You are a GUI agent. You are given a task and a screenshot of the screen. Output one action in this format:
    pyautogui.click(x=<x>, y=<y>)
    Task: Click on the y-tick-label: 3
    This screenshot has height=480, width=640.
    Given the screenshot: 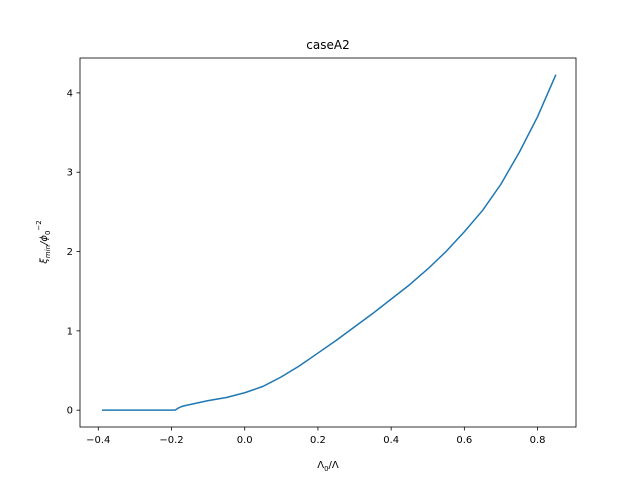 What is the action you would take?
    pyautogui.click(x=70, y=173)
    